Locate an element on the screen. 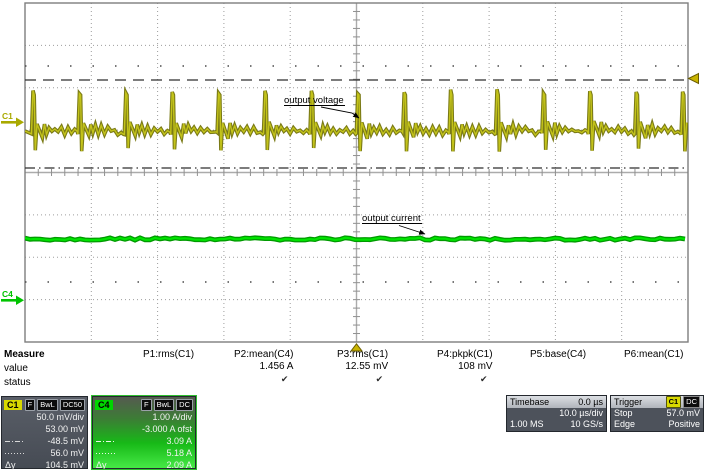 The image size is (704, 476). c4-cursor-low-value: 3.09 A is located at coordinates (179, 441).